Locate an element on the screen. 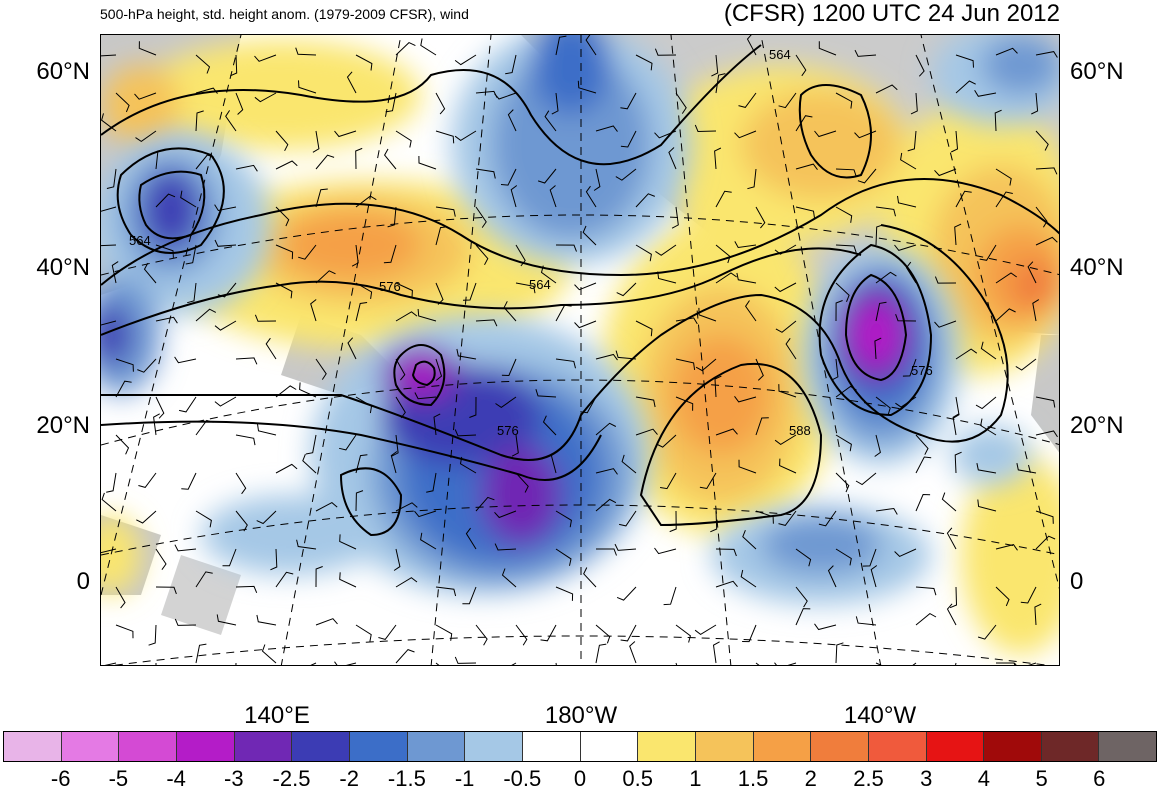  lat-label-40n-left: 40°N is located at coordinates (63, 267).